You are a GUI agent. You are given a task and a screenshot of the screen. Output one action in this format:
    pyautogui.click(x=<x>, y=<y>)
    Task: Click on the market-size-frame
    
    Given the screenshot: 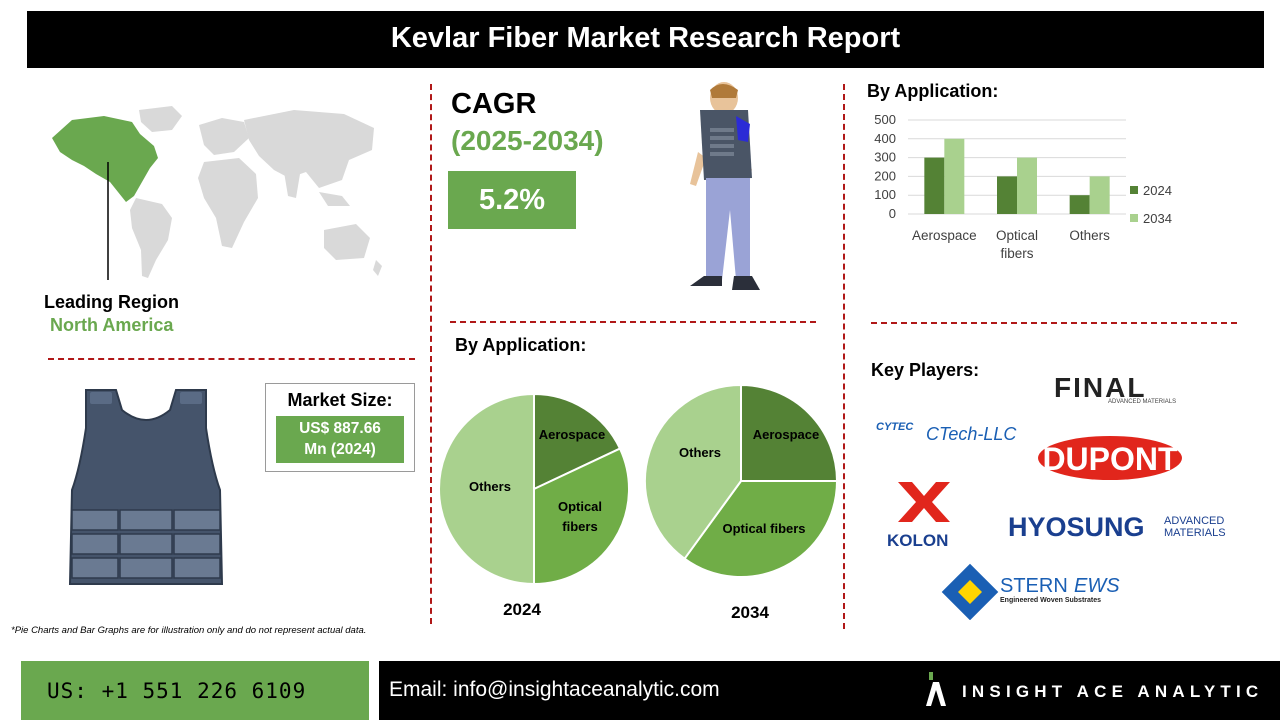 What is the action you would take?
    pyautogui.click(x=340, y=427)
    